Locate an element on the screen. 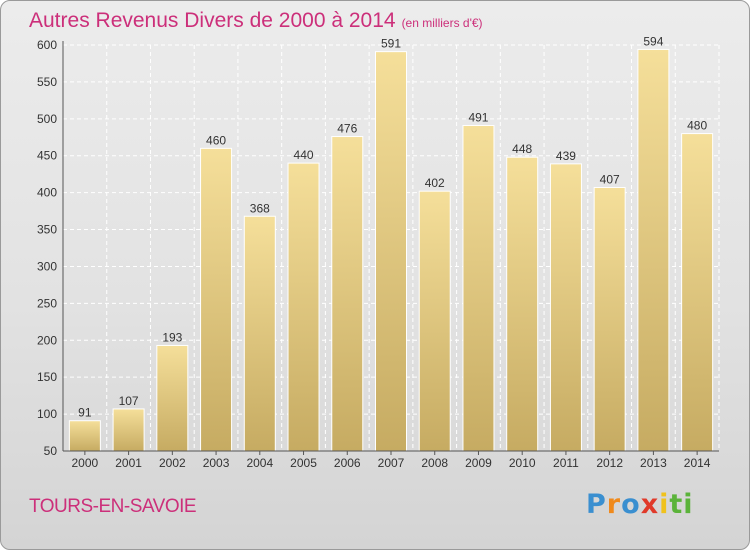 The image size is (750, 550). bar-value-label: 480 is located at coordinates (697, 126).